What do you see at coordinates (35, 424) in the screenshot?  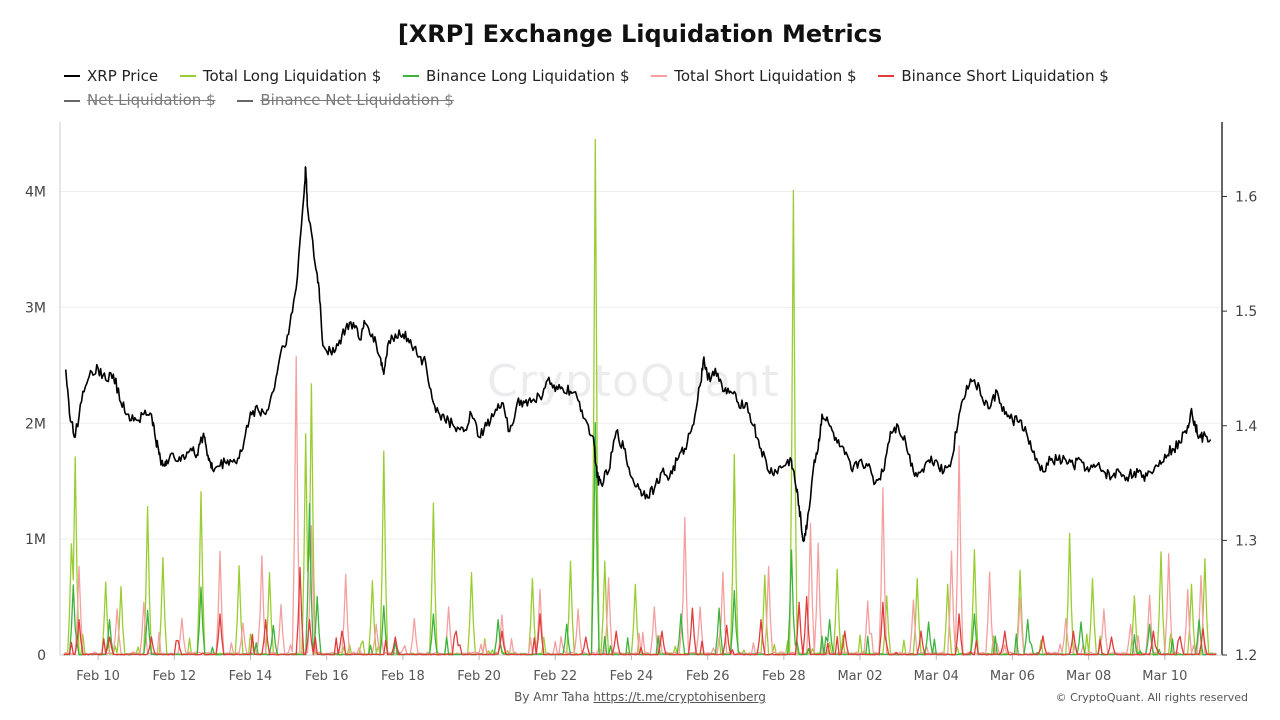 I see `y-left-tick-label: 2M` at bounding box center [35, 424].